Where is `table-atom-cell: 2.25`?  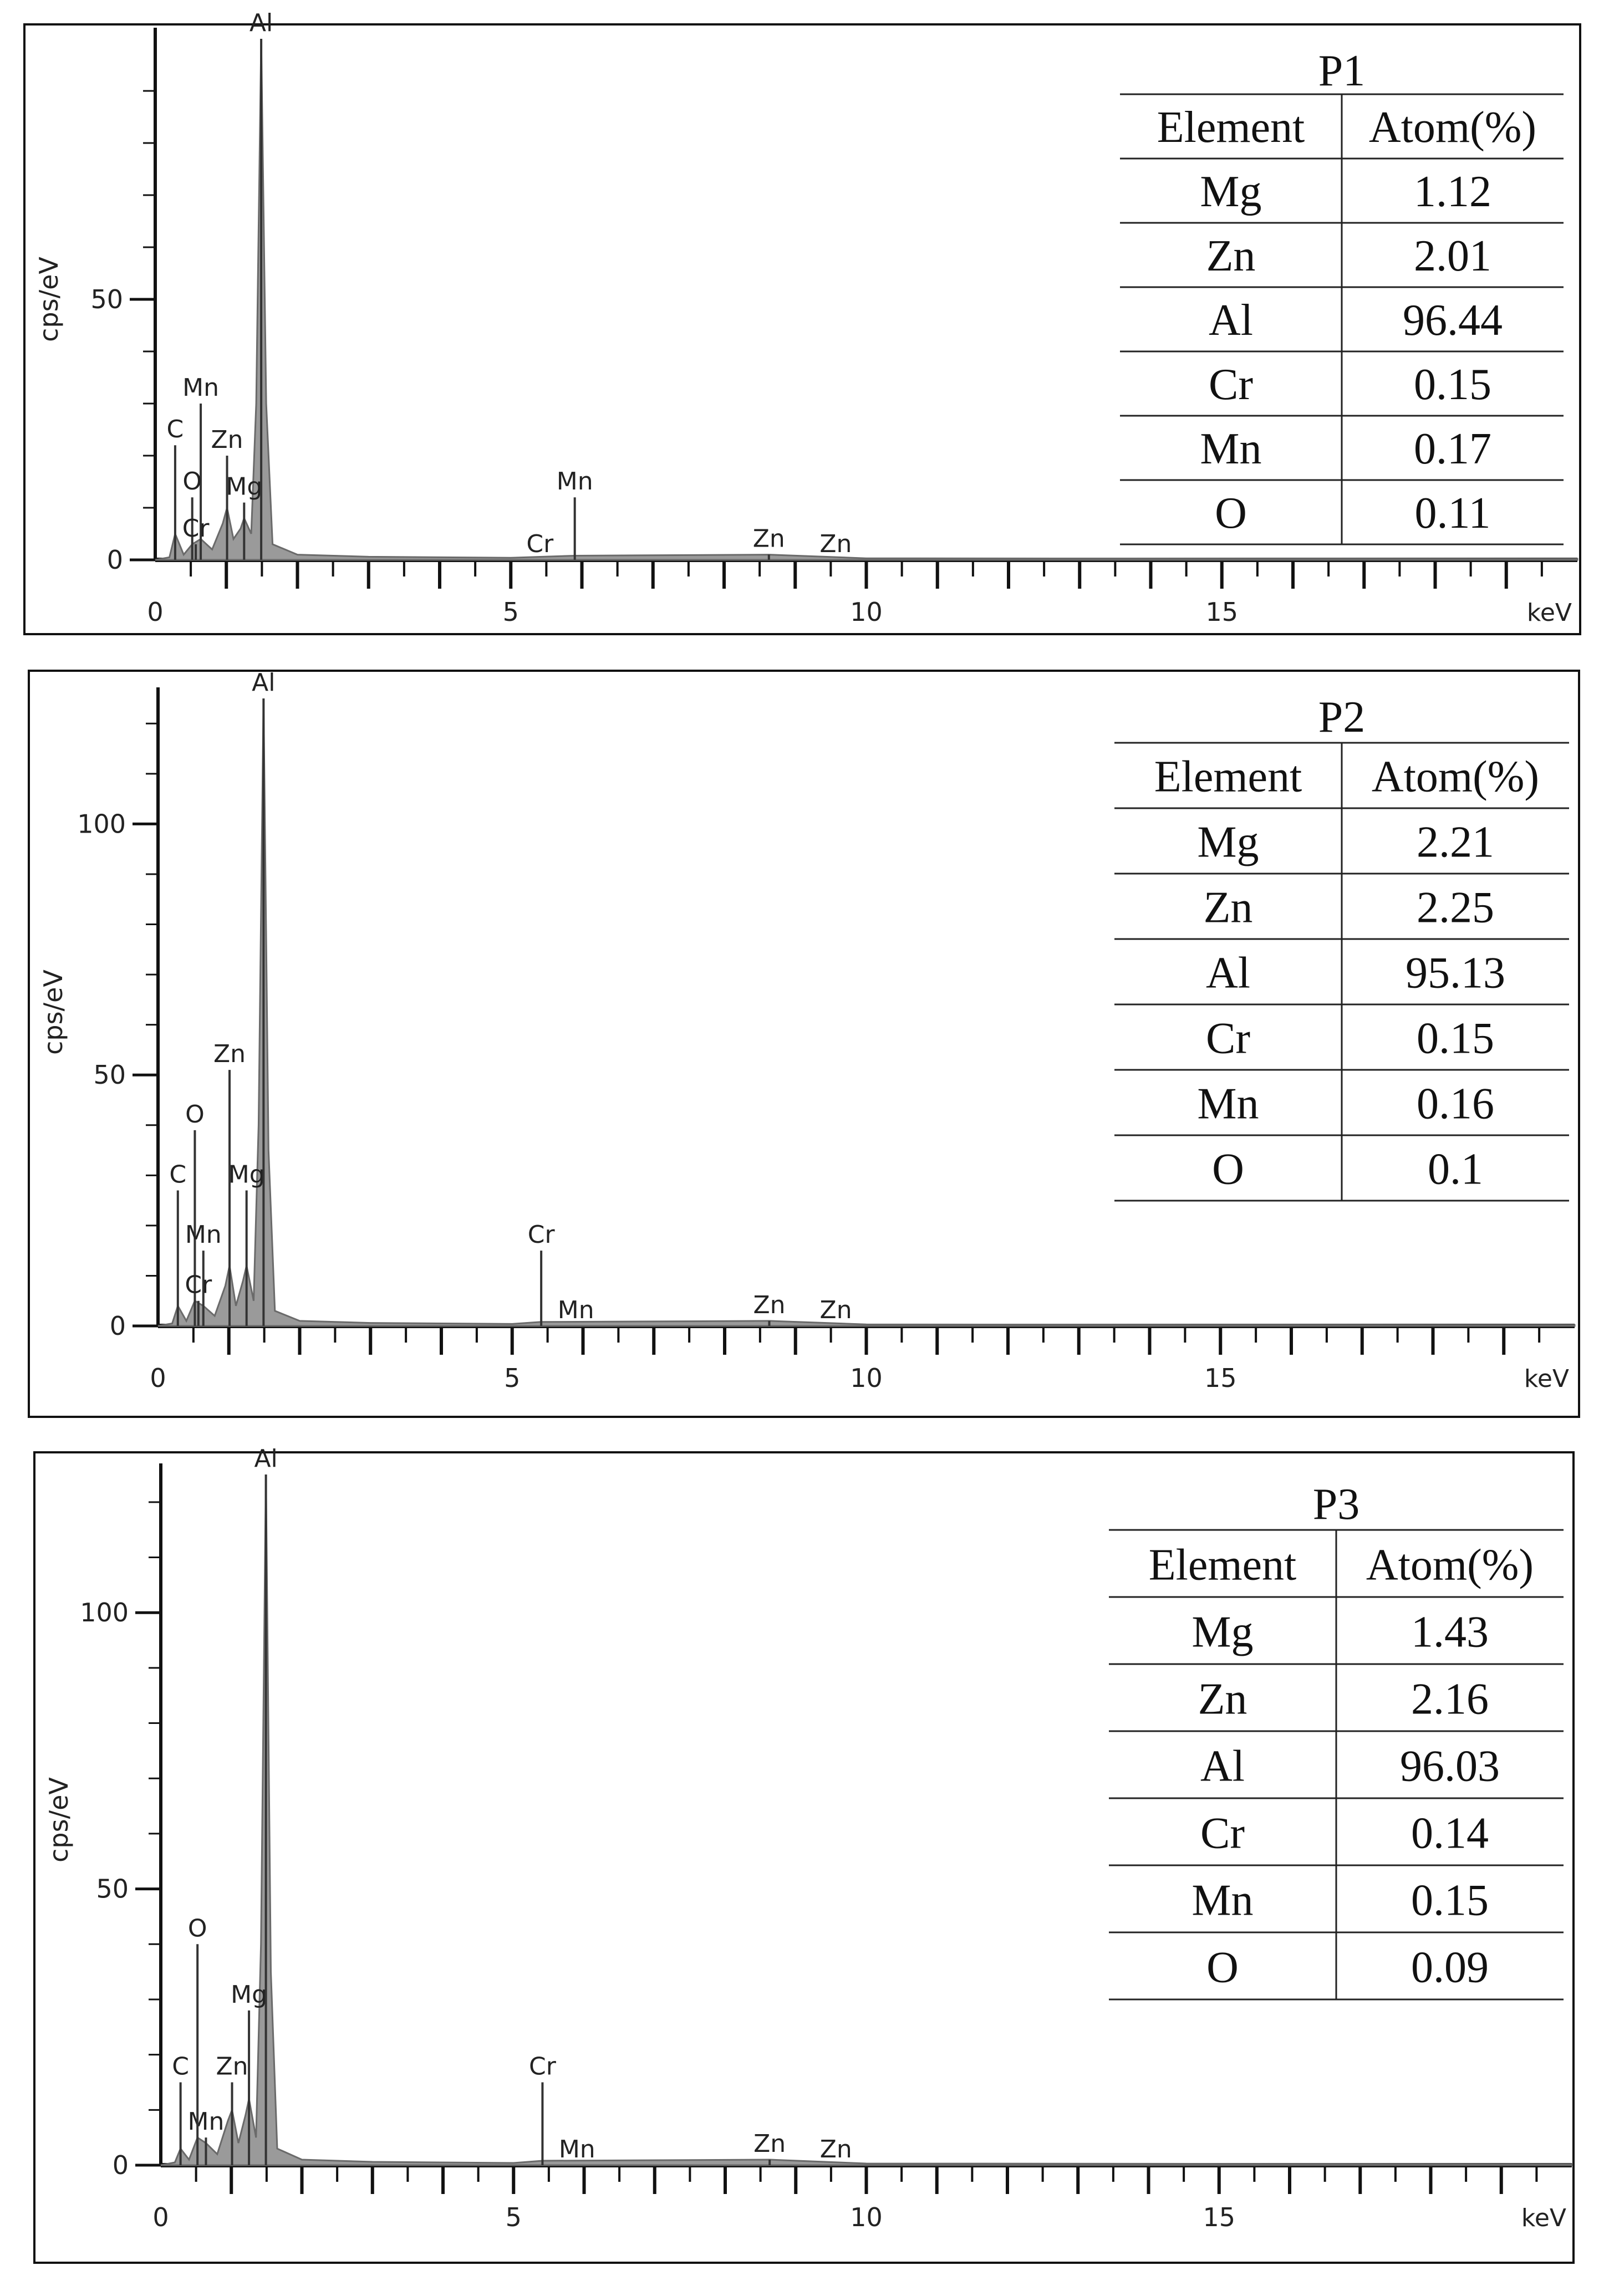 table-atom-cell: 2.25 is located at coordinates (1455, 907).